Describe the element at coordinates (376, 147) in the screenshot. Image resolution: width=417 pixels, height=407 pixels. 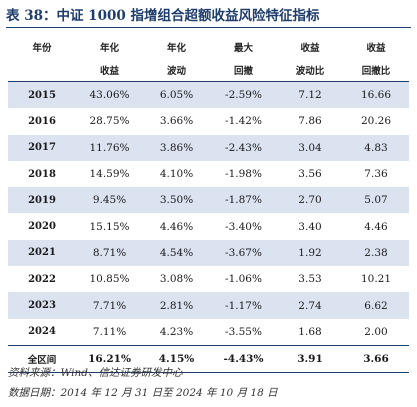
I see `ret-dd-cell: 4.83` at that location.